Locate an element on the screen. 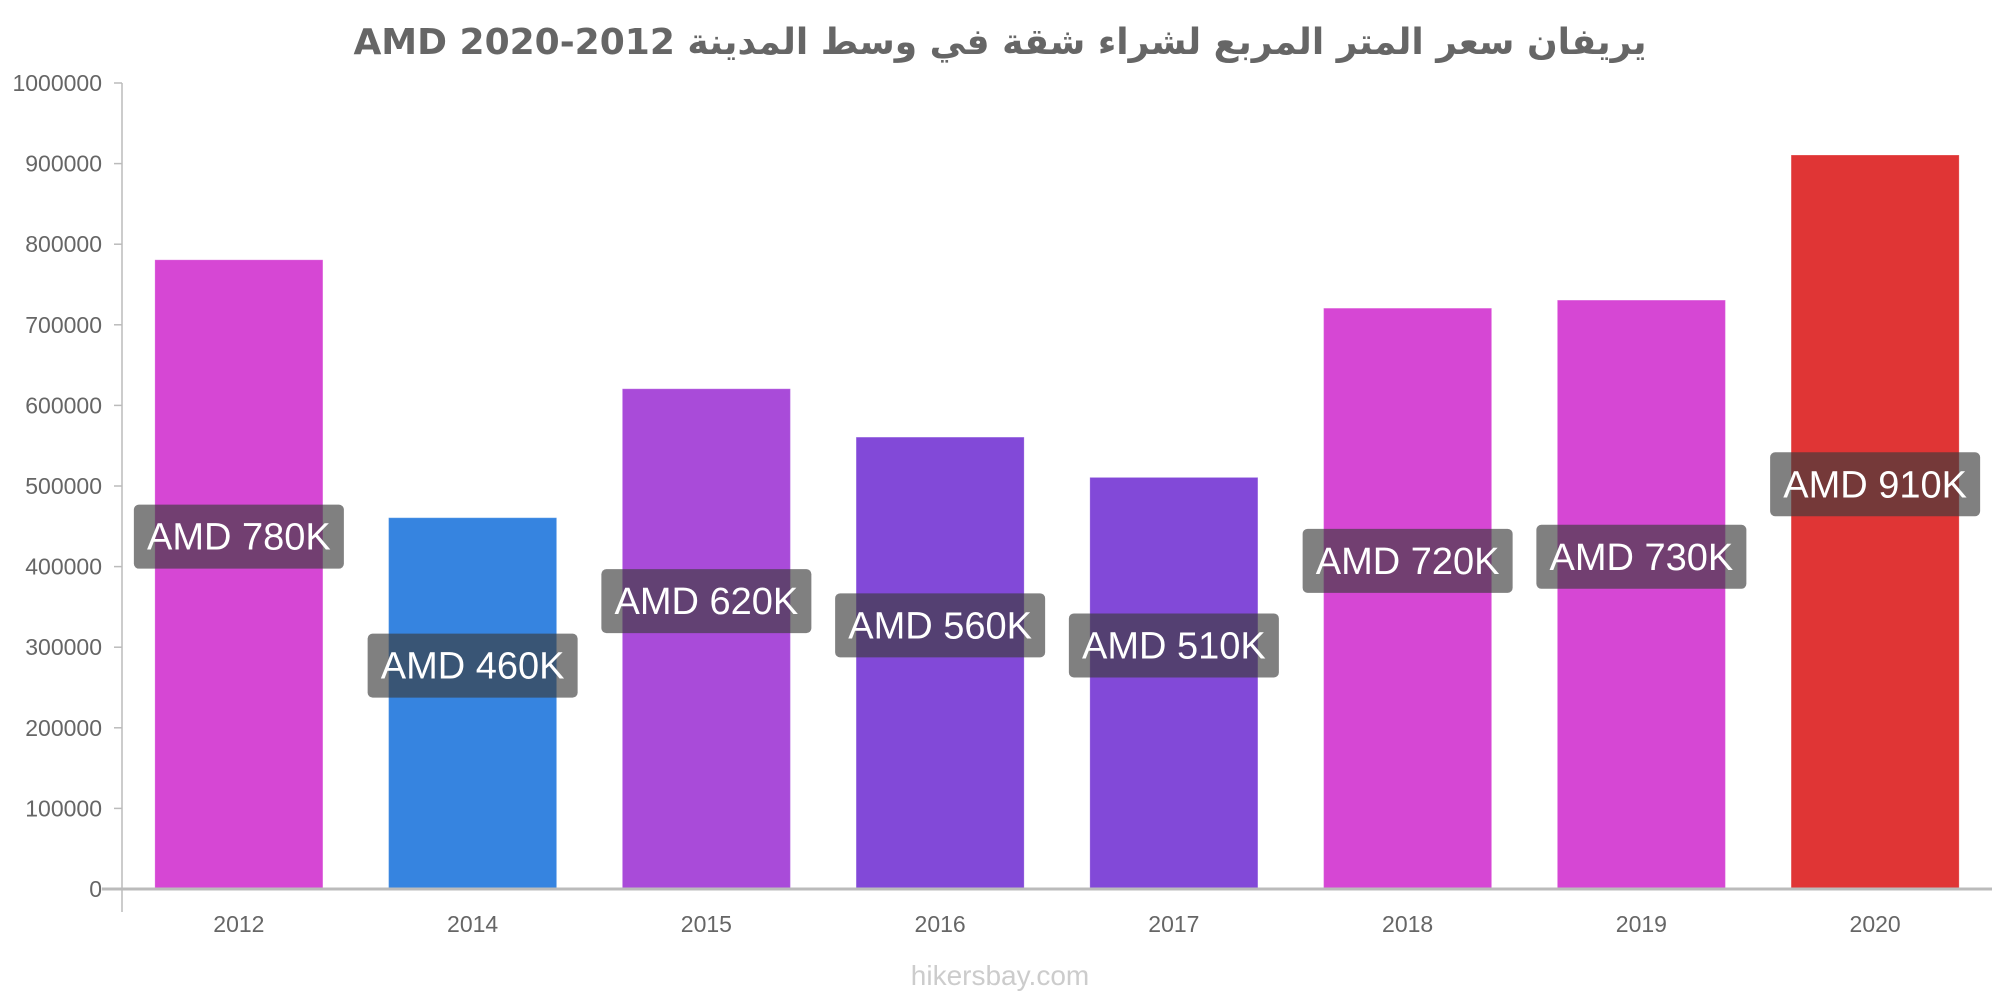 This screenshot has width=2000, height=1000. x-tick-label: 2015 is located at coordinates (706, 924).